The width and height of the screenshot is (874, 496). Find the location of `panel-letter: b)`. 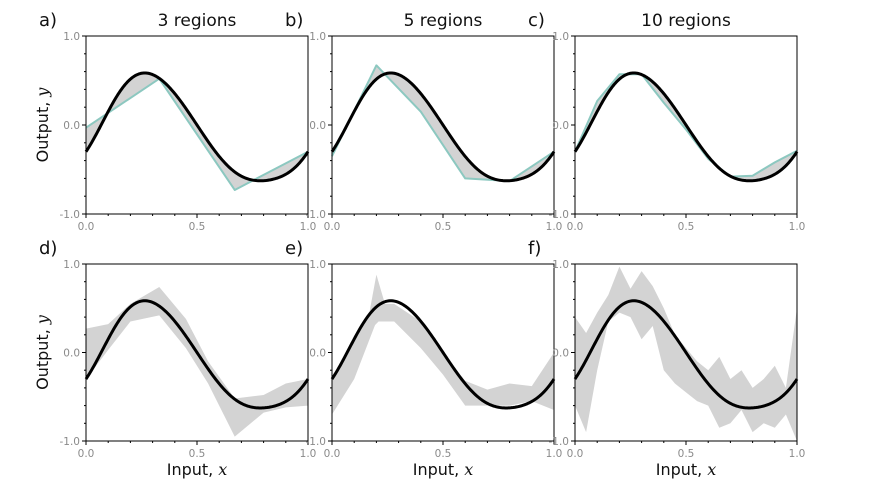

panel-letter: b) is located at coordinates (294, 20).